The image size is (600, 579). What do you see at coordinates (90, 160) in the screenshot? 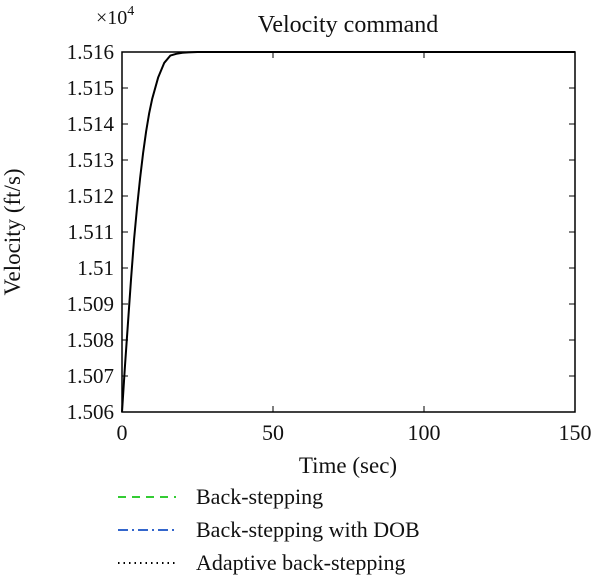
I see `y-tick-label: 1.513` at bounding box center [90, 160].